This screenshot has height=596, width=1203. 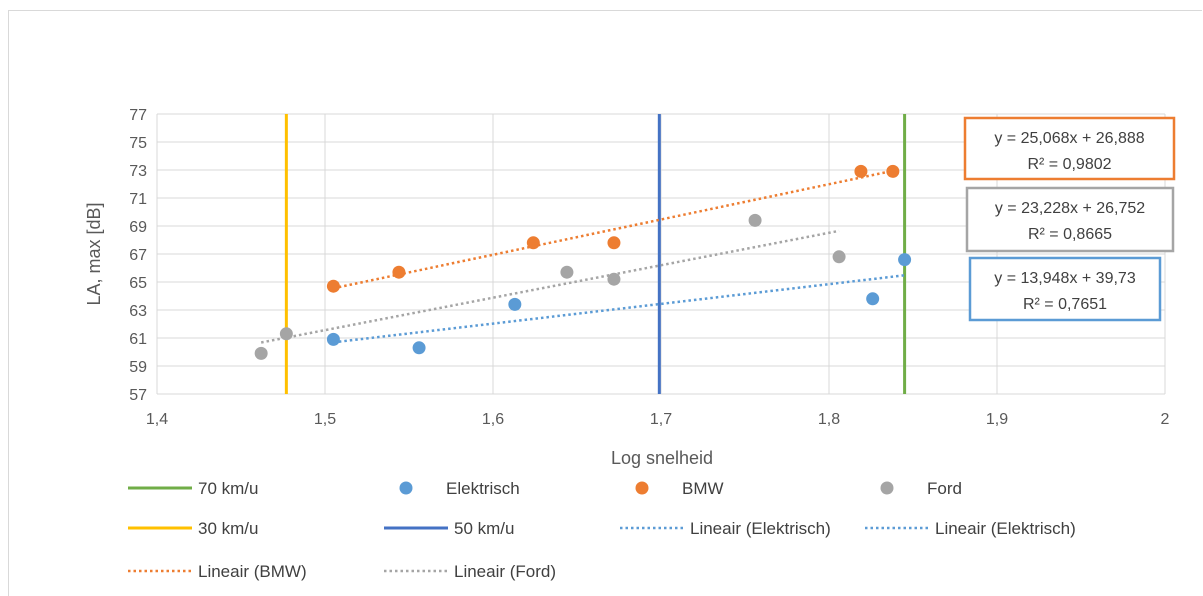 I want to click on y-tick-label: 77, so click(x=138, y=115).